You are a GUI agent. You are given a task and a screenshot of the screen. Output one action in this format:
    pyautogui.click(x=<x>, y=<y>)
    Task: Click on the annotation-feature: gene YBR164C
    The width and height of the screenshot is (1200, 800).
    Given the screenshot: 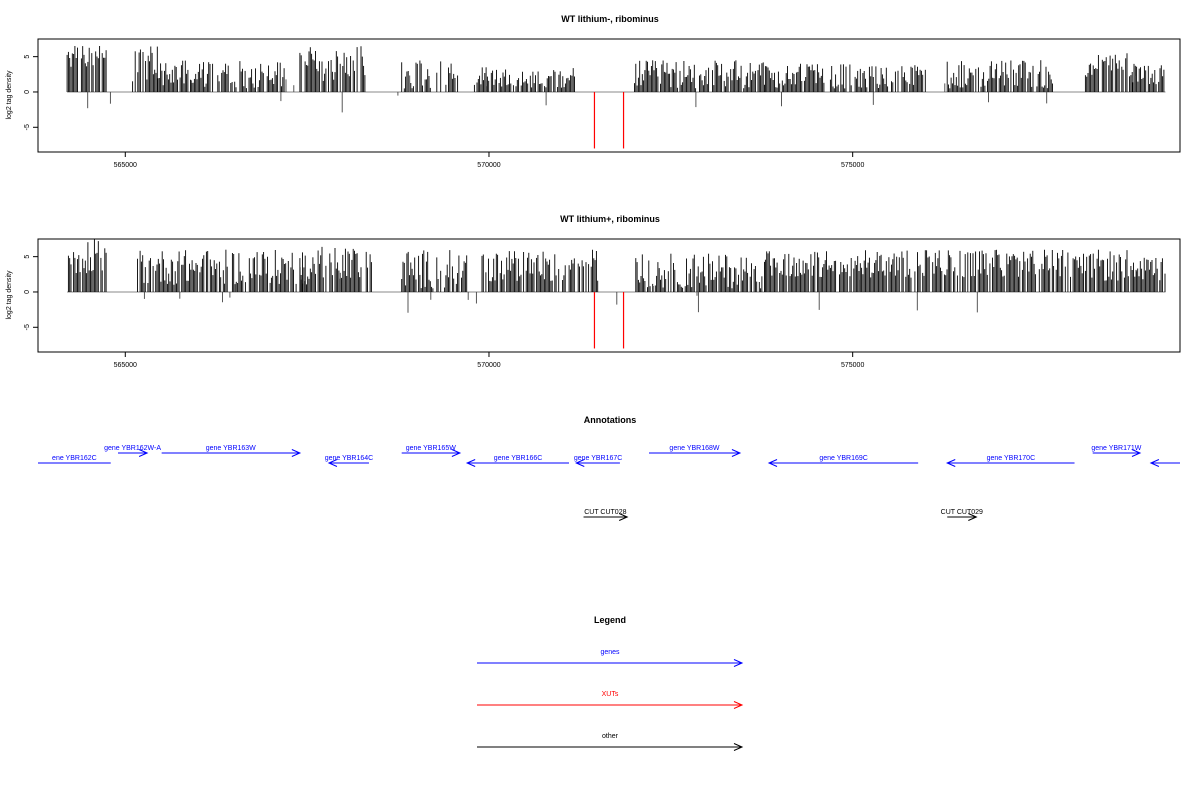 What is the action you would take?
    pyautogui.click(x=349, y=461)
    